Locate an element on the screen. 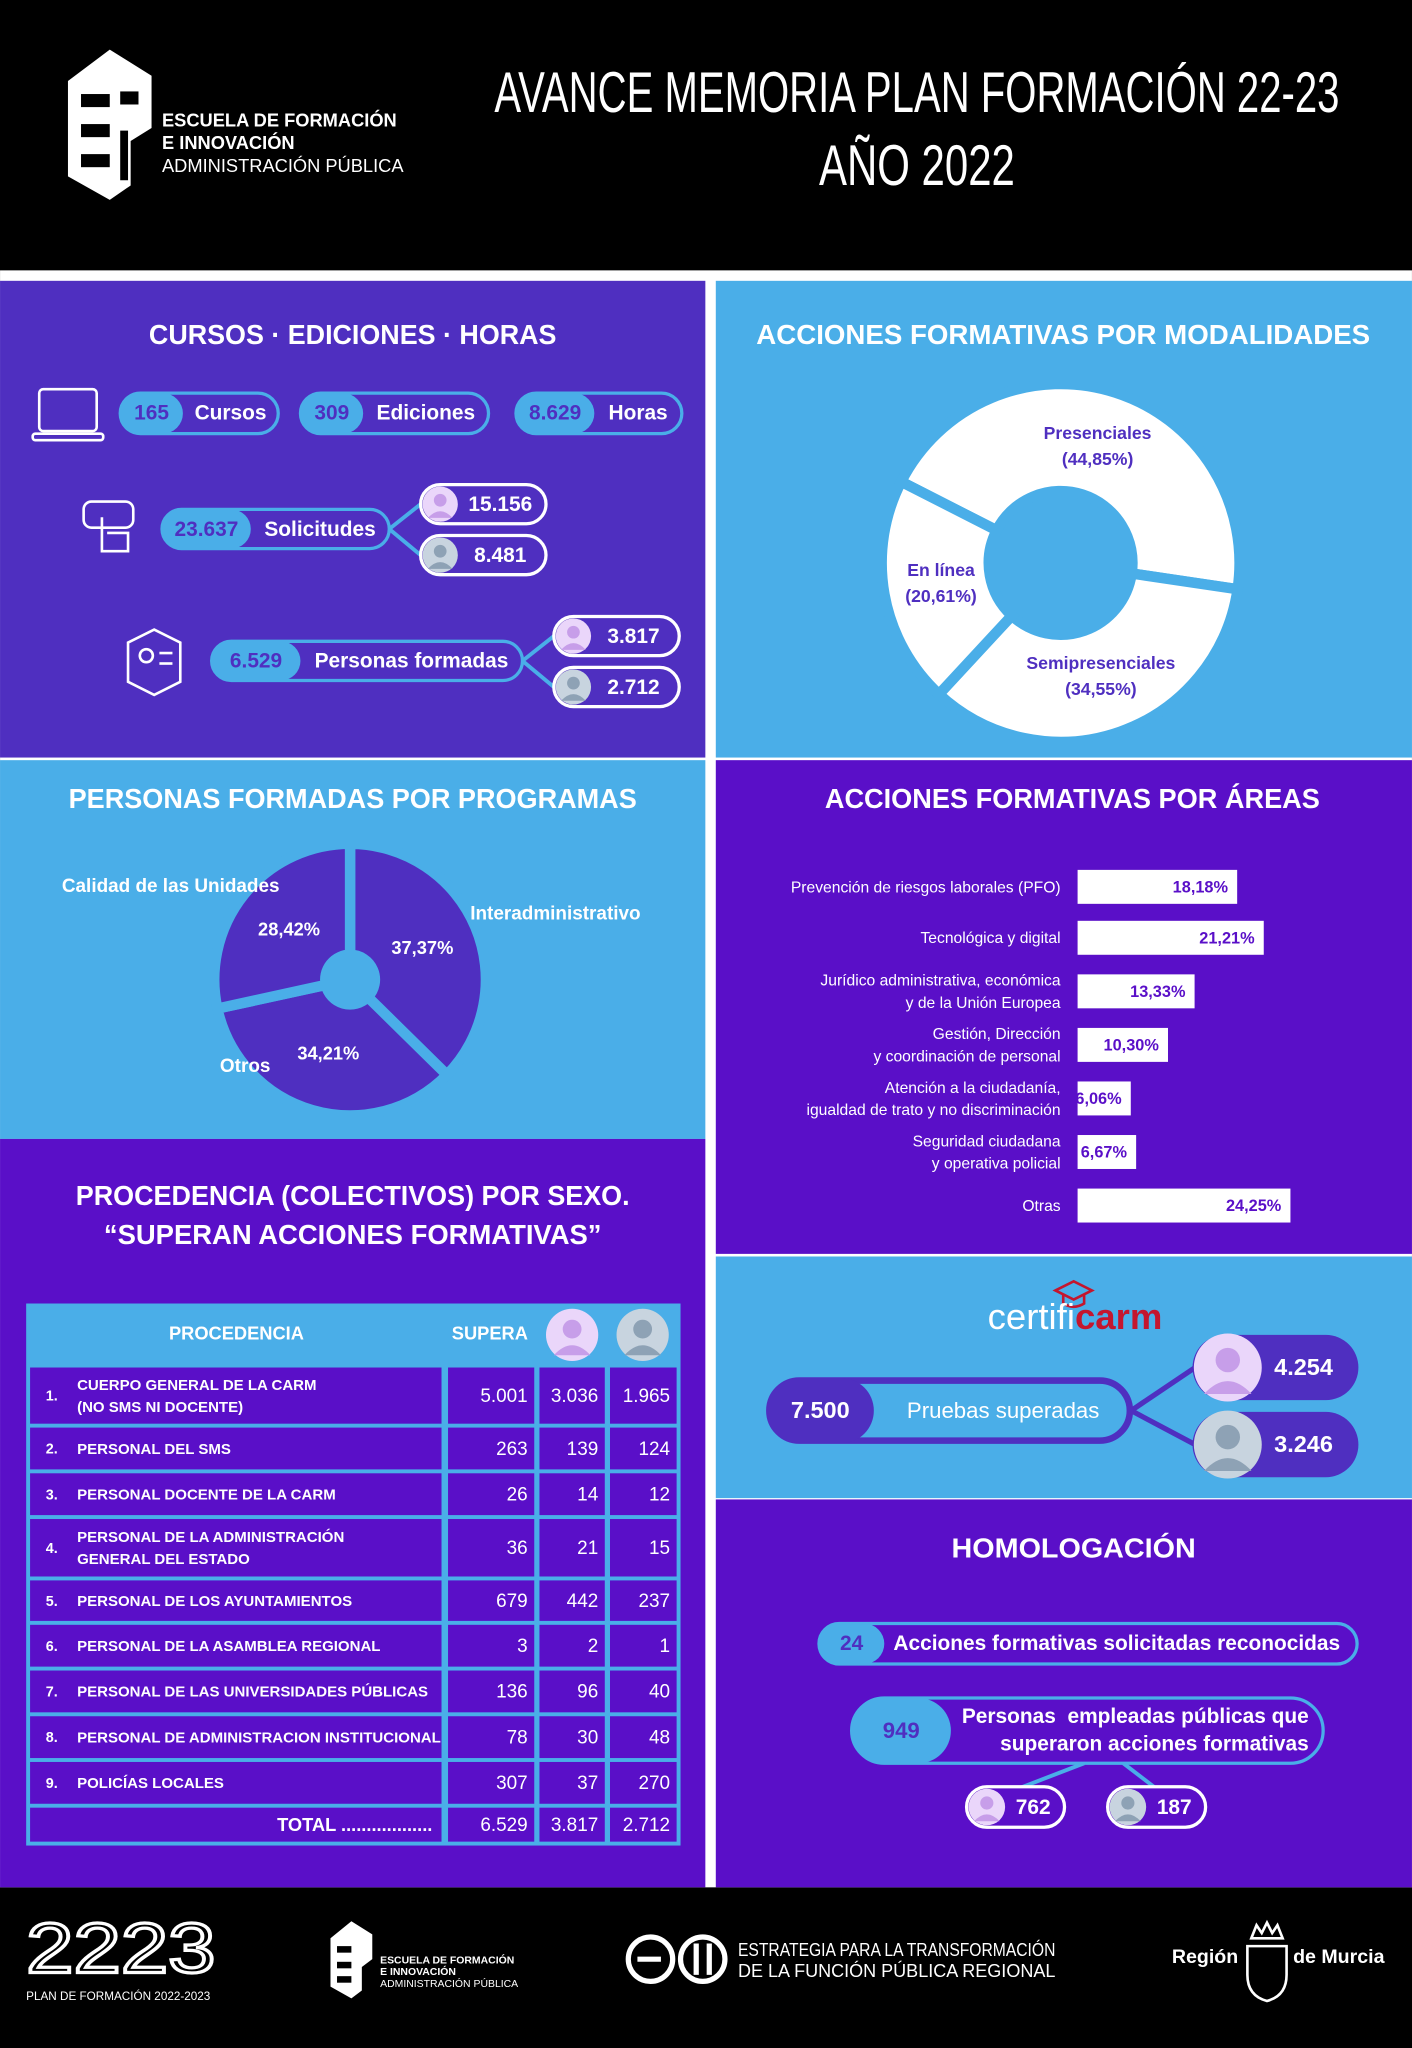 This screenshot has width=1412, height=2048. stat-label: Personas empleadas públicas que is located at coordinates (1135, 1716).